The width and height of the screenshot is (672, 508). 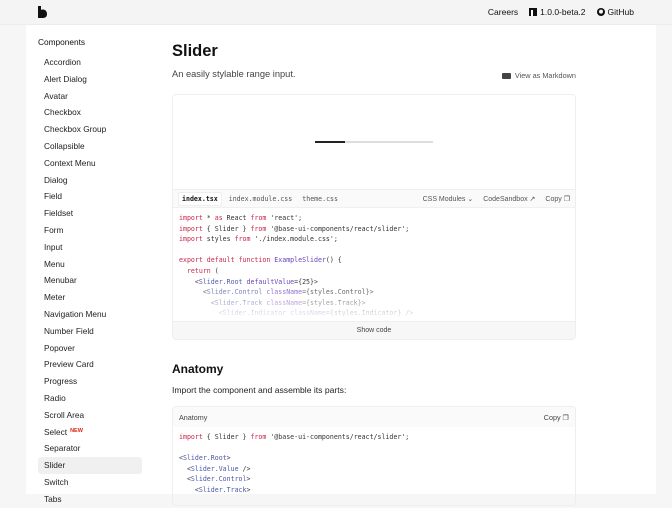 What do you see at coordinates (90, 79) in the screenshot?
I see `sidebar-item-alert-dialog: Alert Dialog` at bounding box center [90, 79].